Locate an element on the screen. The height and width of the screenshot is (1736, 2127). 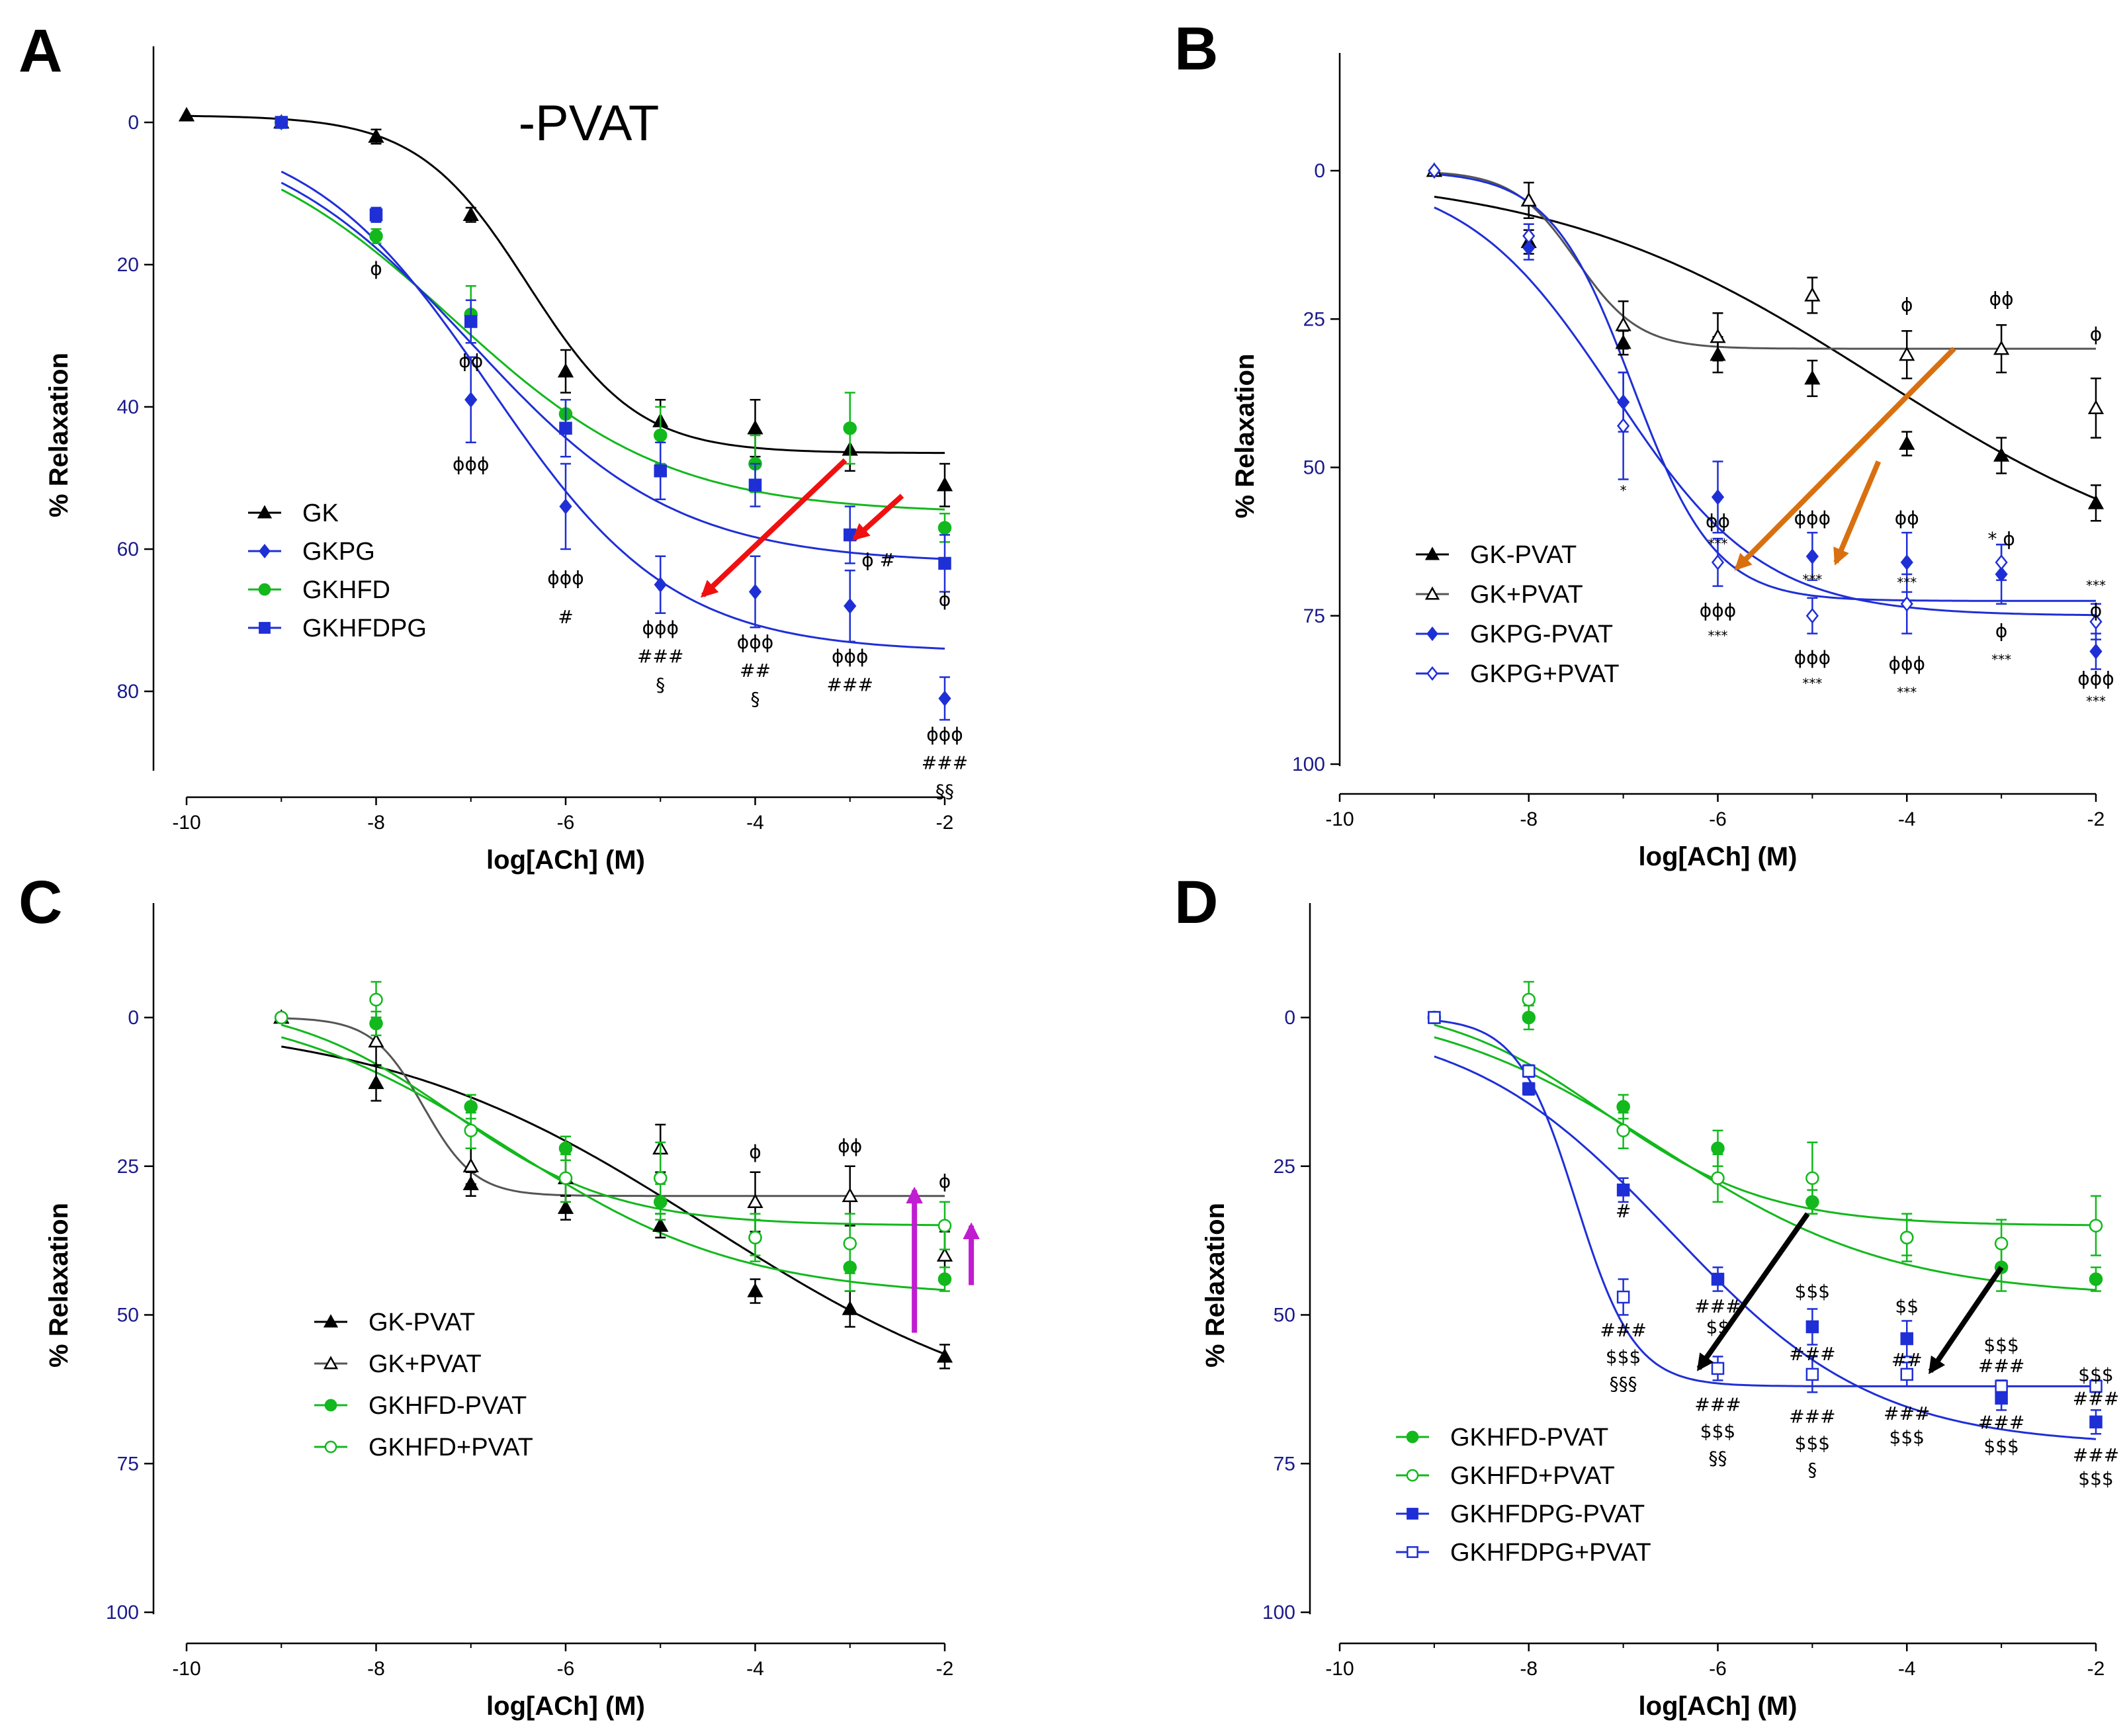
y-tick-label: 100 is located at coordinates (1278, 1613).